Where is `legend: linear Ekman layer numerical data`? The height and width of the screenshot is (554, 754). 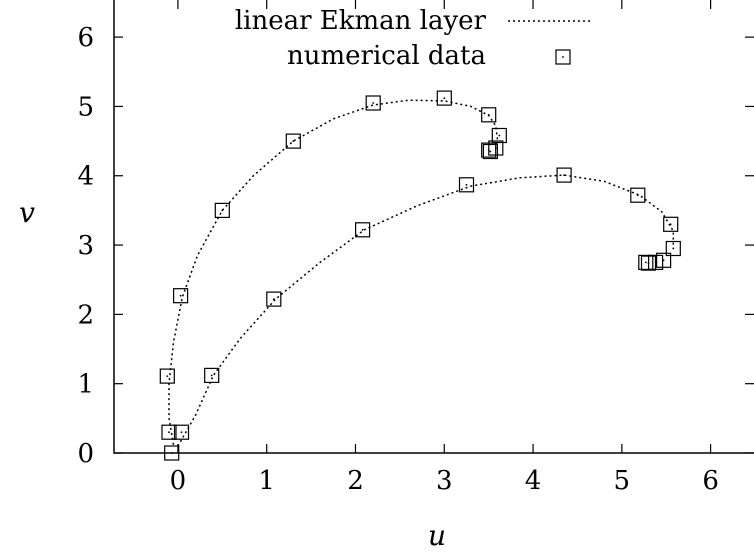
legend: linear Ekman layer numerical data is located at coordinates (413, 38).